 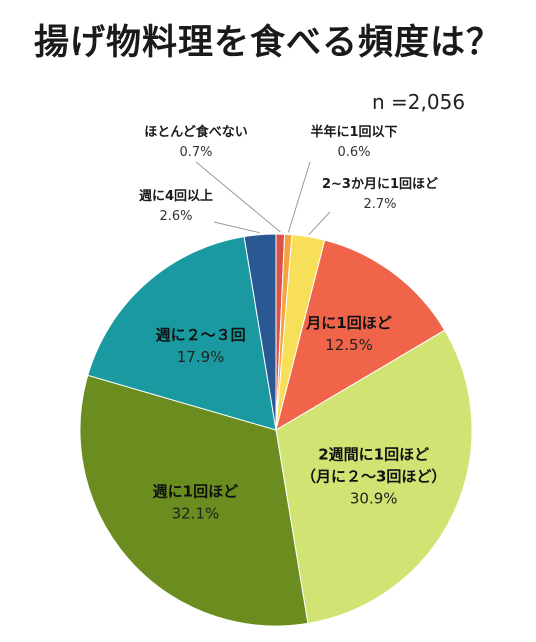 I want to click on slice-4-value: 12.5%, so click(x=349, y=345).